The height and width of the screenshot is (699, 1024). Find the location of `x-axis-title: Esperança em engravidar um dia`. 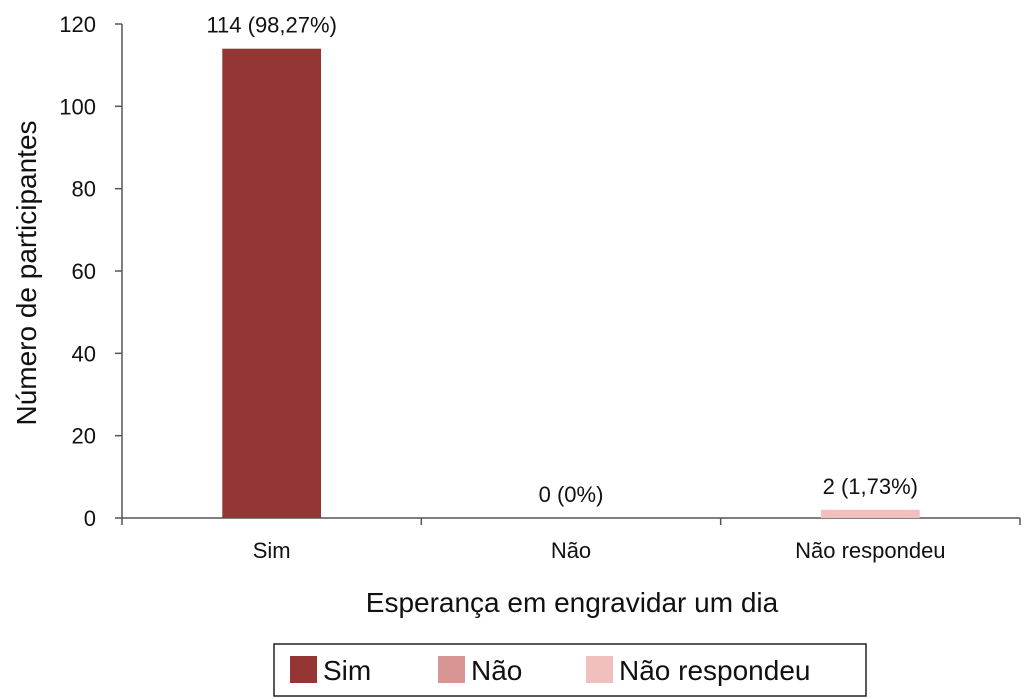

x-axis-title: Esperança em engravidar um dia is located at coordinates (572, 602).